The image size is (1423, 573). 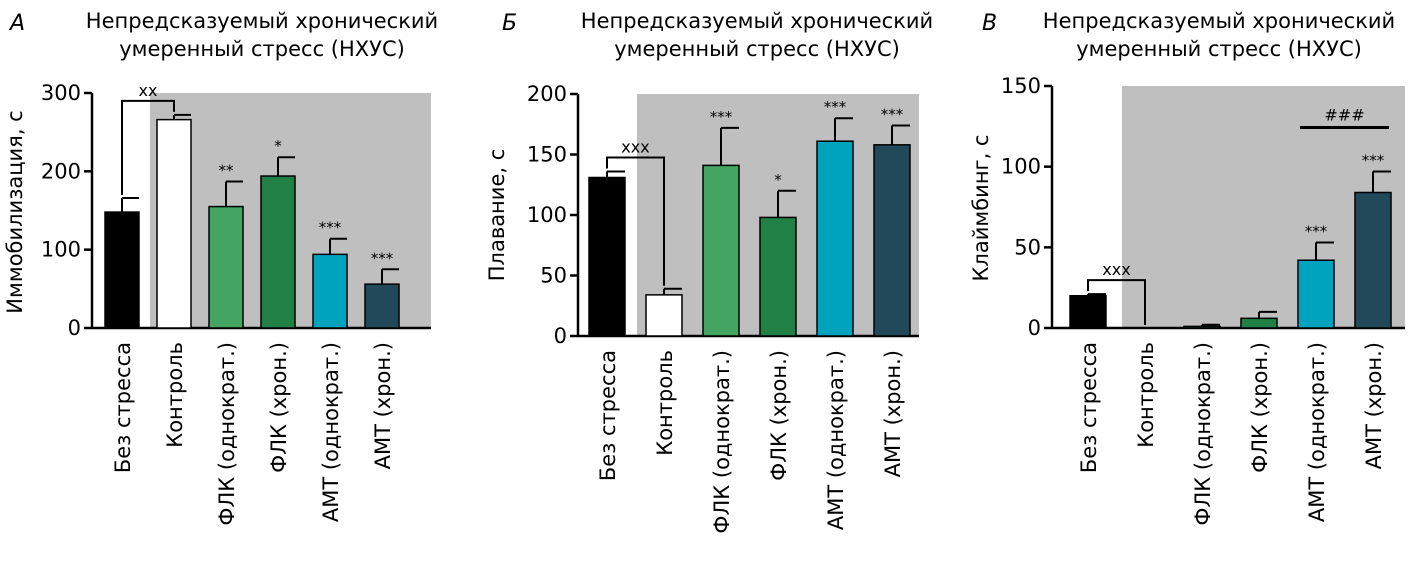 What do you see at coordinates (123, 407) in the screenshot?
I see `a-category-label-0: Без стресса` at bounding box center [123, 407].